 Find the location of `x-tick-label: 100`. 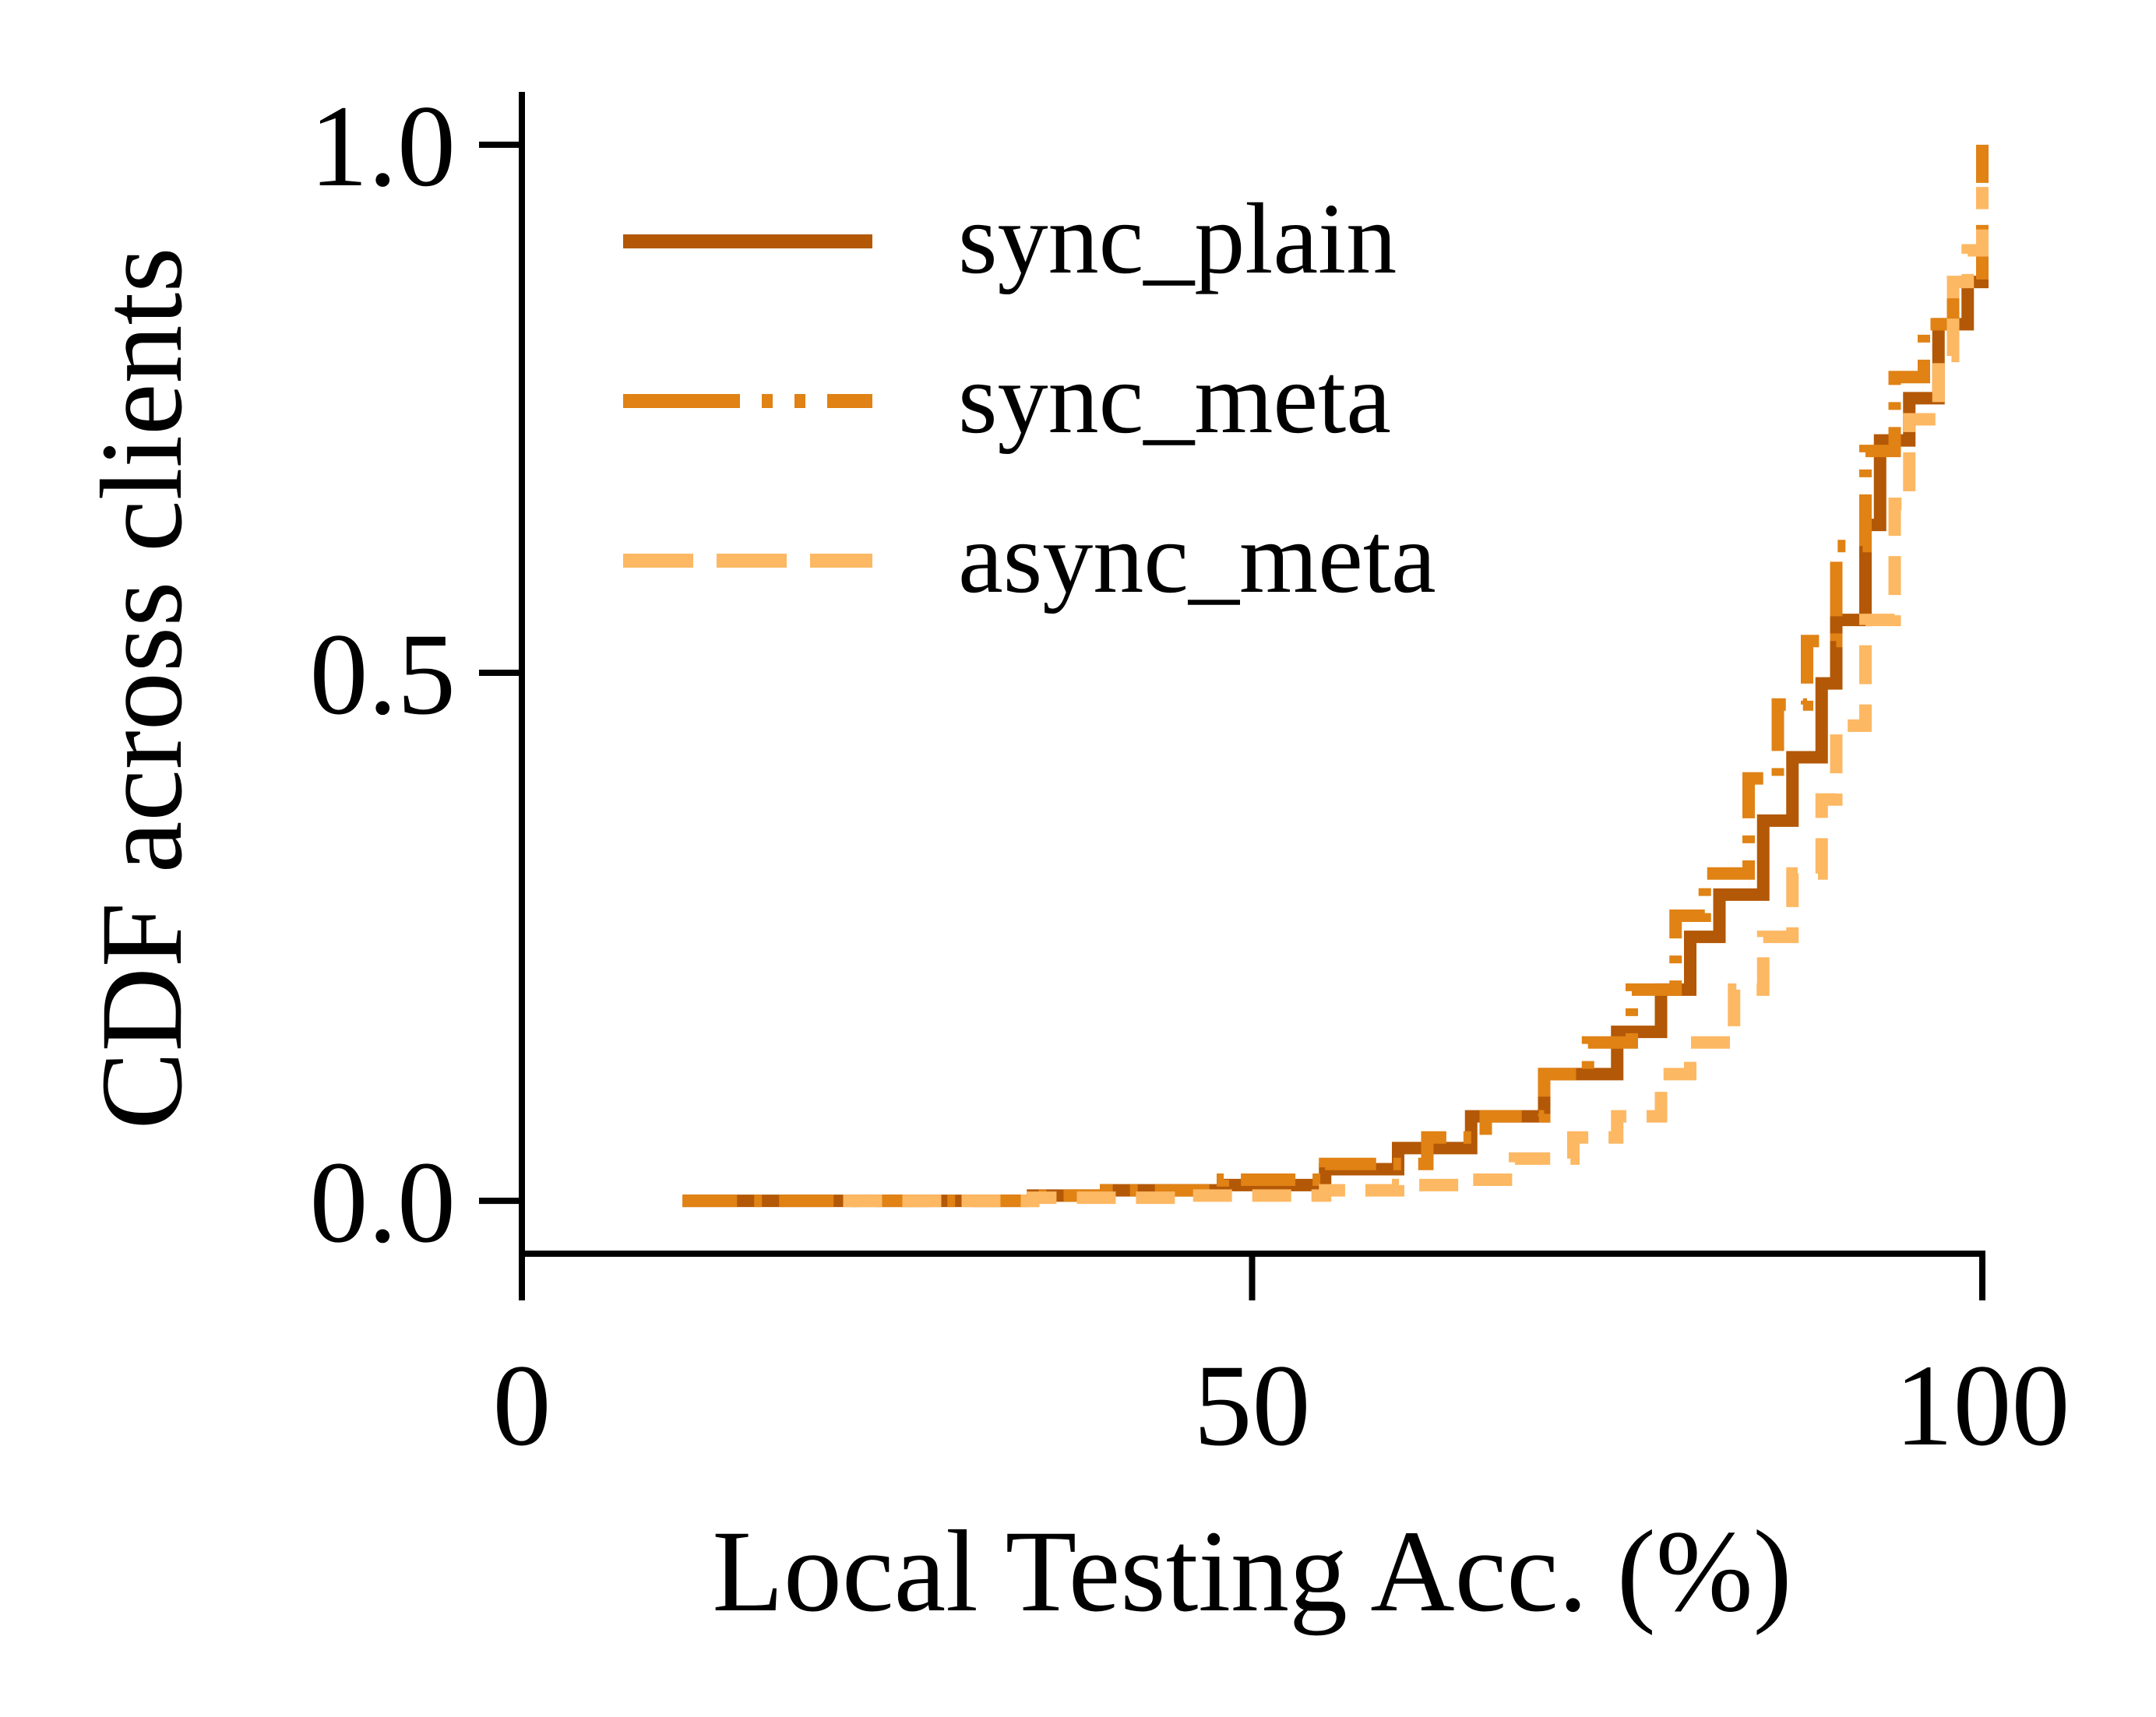

x-tick-label: 100 is located at coordinates (1983, 1405).